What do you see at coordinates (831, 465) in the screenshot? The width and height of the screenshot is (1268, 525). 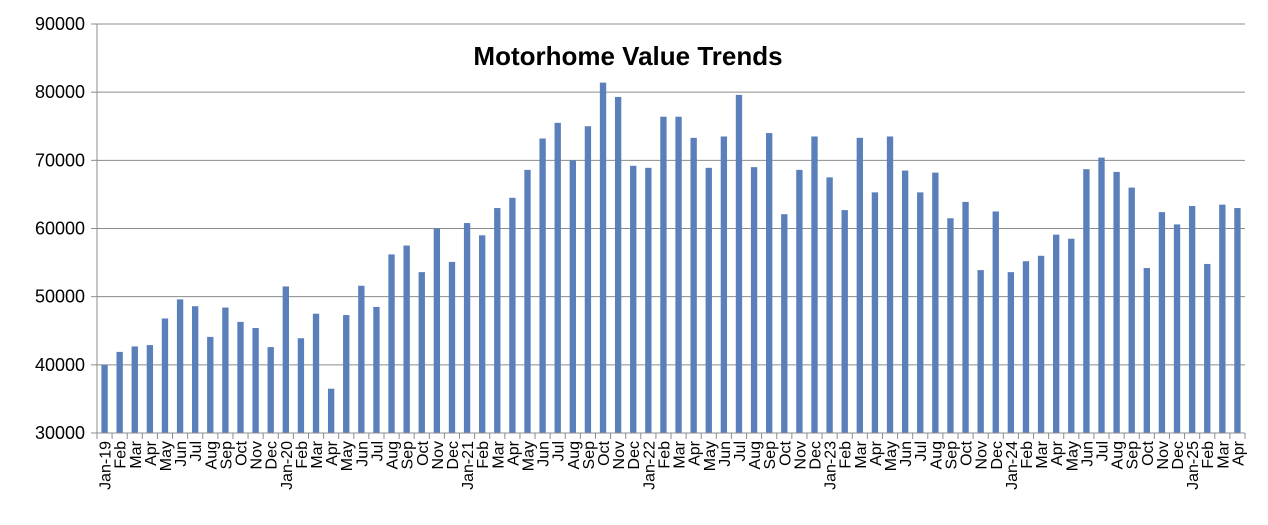 I see `x-tick-label: Jan-23` at bounding box center [831, 465].